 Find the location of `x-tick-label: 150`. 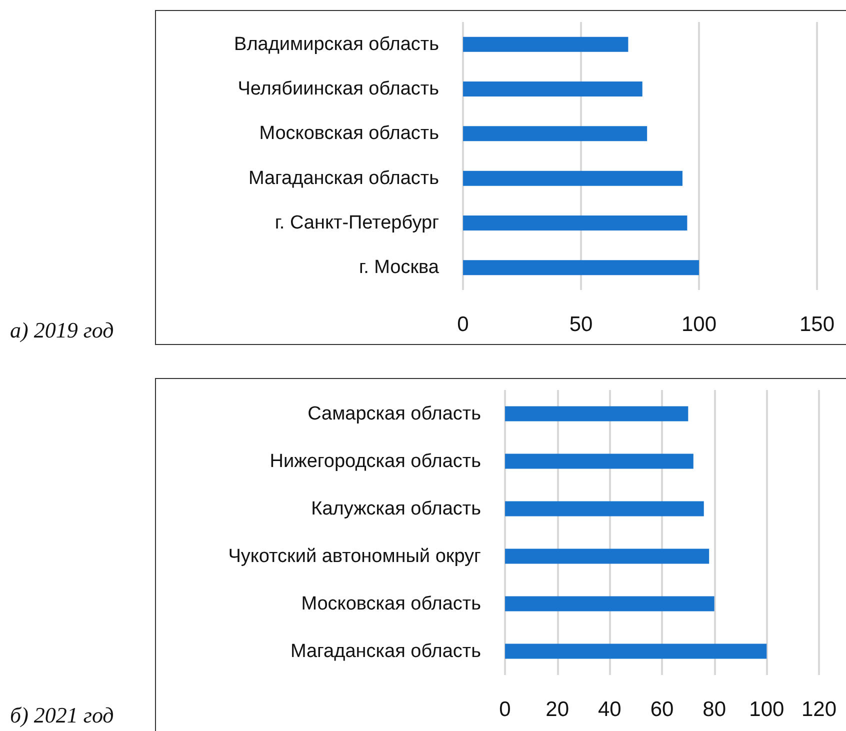

x-tick-label: 150 is located at coordinates (817, 324).